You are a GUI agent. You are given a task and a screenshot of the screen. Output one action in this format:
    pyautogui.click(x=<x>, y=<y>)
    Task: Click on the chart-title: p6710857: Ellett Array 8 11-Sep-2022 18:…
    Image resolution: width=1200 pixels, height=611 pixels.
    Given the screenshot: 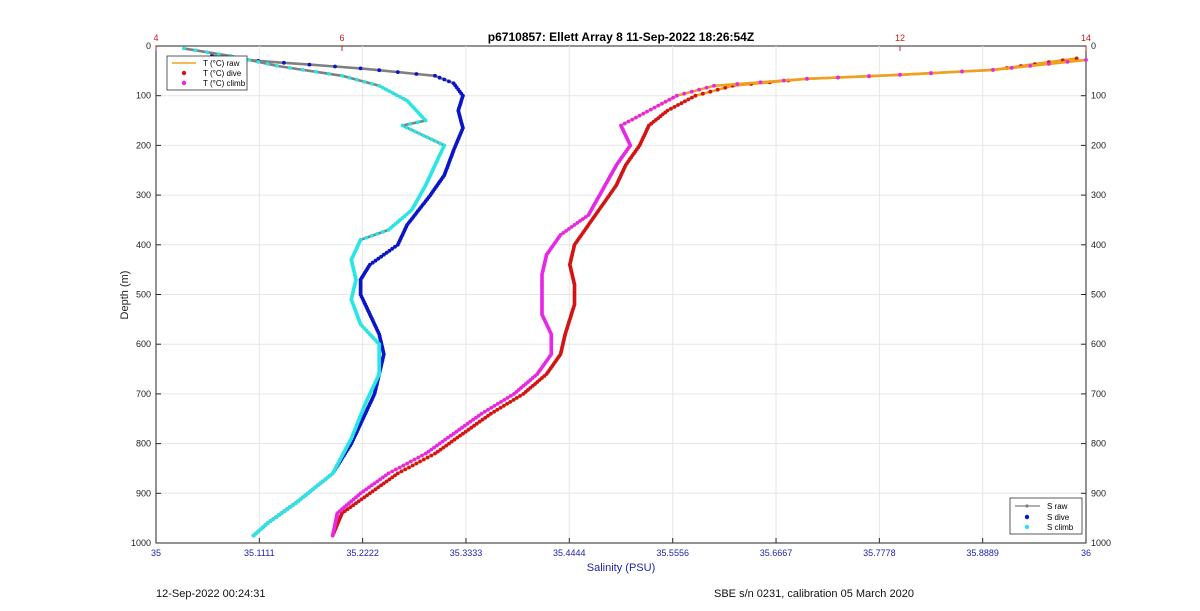 What is the action you would take?
    pyautogui.click(x=621, y=37)
    